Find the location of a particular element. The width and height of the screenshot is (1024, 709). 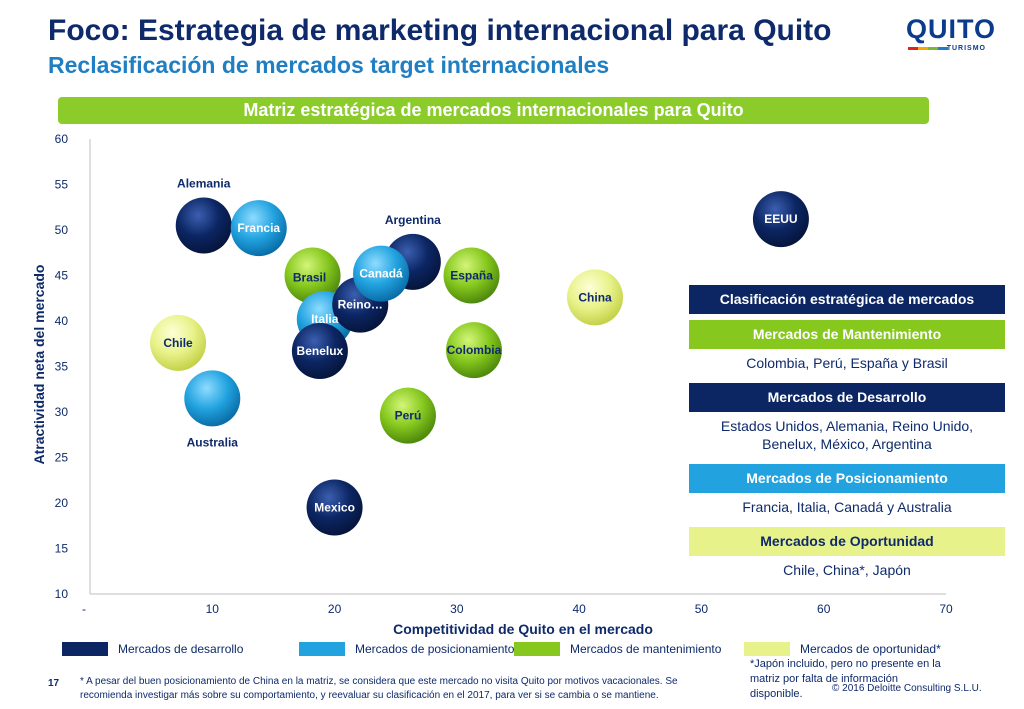

point-label: Australia is located at coordinates (213, 442).